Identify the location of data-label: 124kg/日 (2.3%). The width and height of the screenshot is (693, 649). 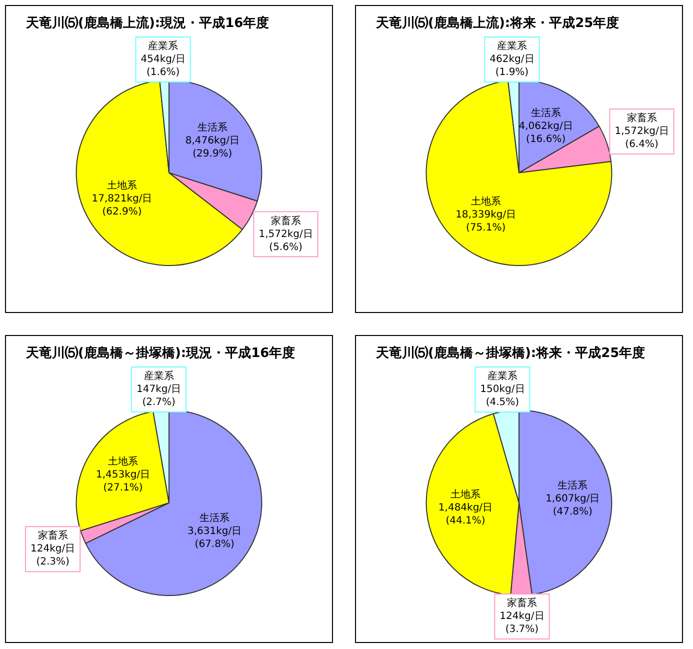
(53, 556).